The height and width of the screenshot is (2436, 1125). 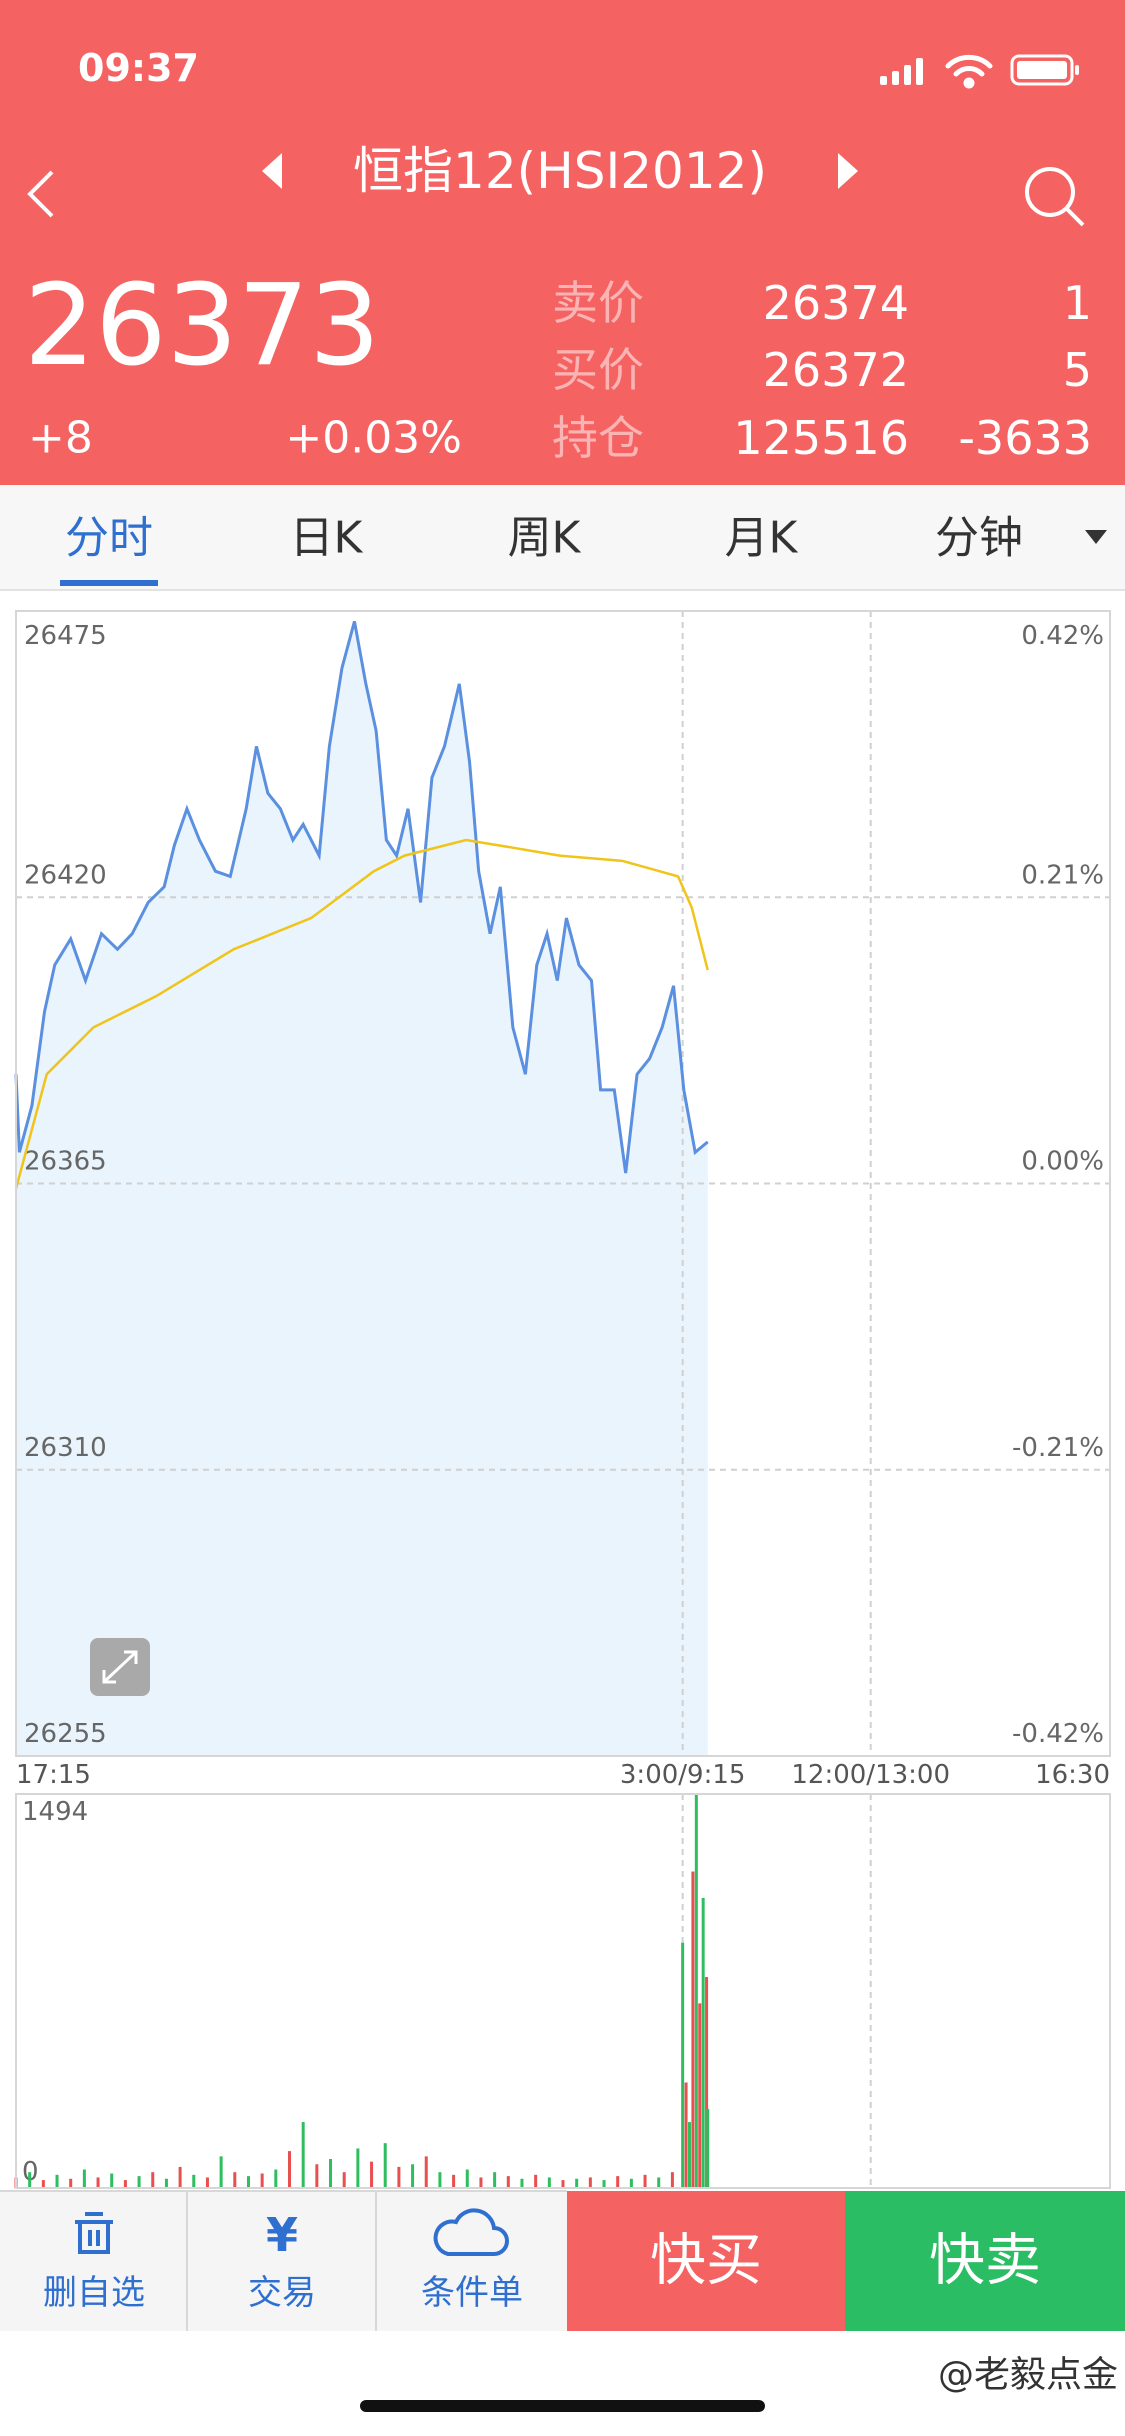 What do you see at coordinates (1062, 1162) in the screenshot?
I see `y2-tick-label: 0.00%` at bounding box center [1062, 1162].